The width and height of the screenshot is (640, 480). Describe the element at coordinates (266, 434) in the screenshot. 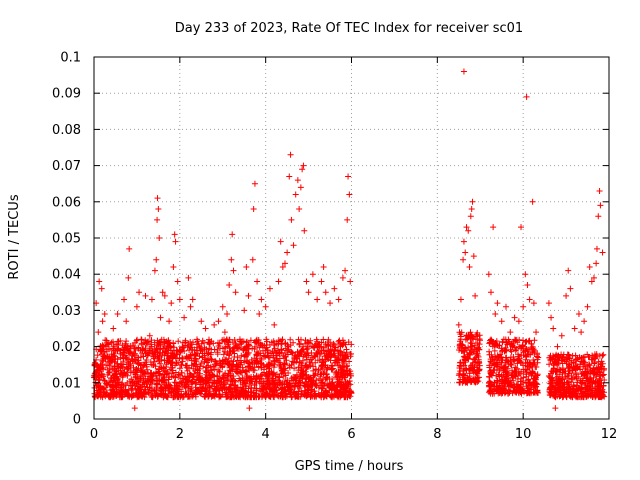

I see `x-tick-label: 4` at that location.